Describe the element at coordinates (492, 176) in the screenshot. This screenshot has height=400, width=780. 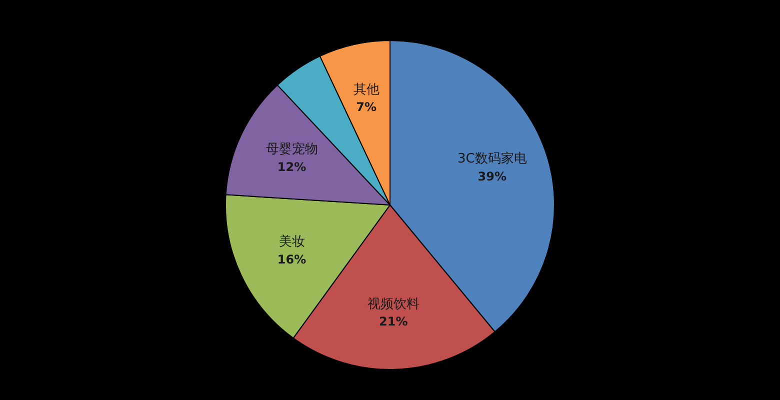
I see `data-label: 39%` at that location.